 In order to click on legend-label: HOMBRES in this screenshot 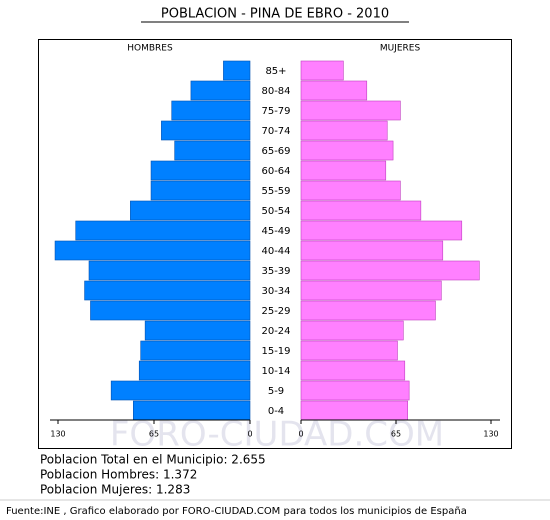, I will do `click(150, 49)`.